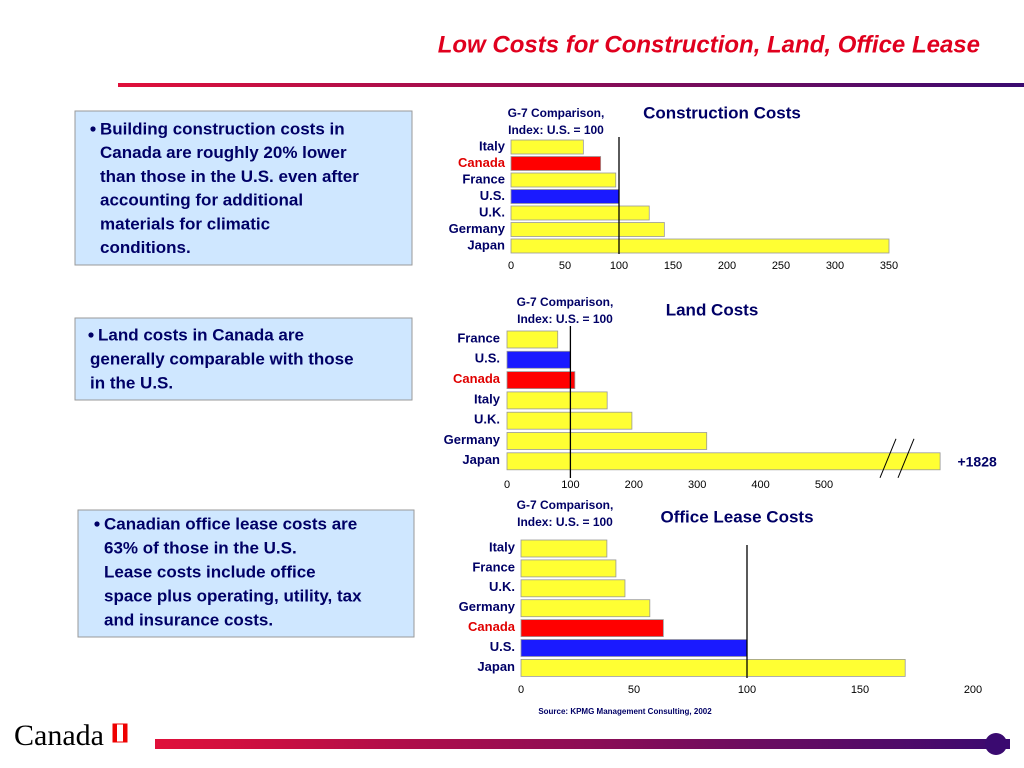 Image resolution: width=1024 pixels, height=768 pixels. Describe the element at coordinates (59, 735) in the screenshot. I see `logo: Canada` at that location.